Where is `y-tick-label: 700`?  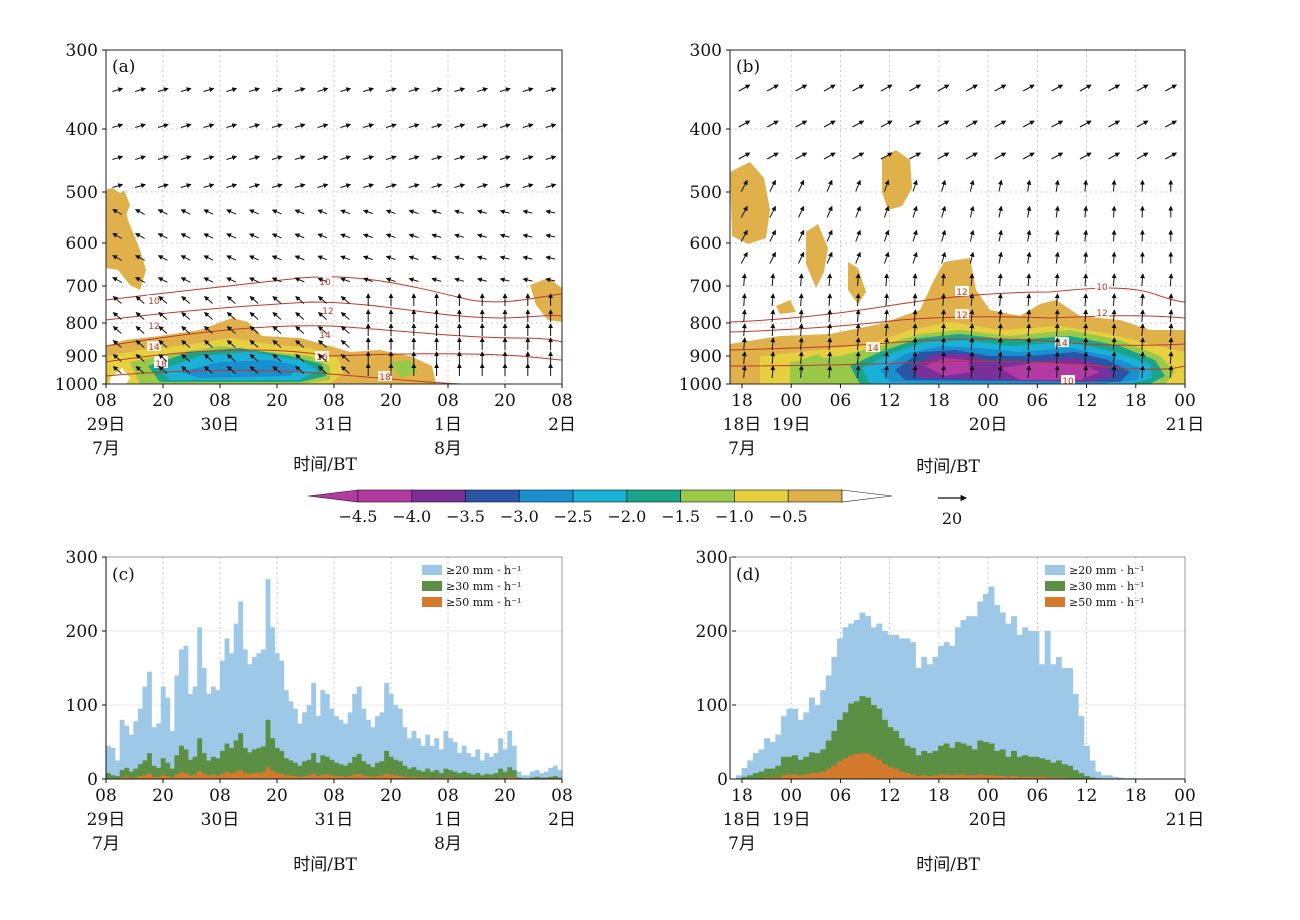
y-tick-label: 700 is located at coordinates (82, 287).